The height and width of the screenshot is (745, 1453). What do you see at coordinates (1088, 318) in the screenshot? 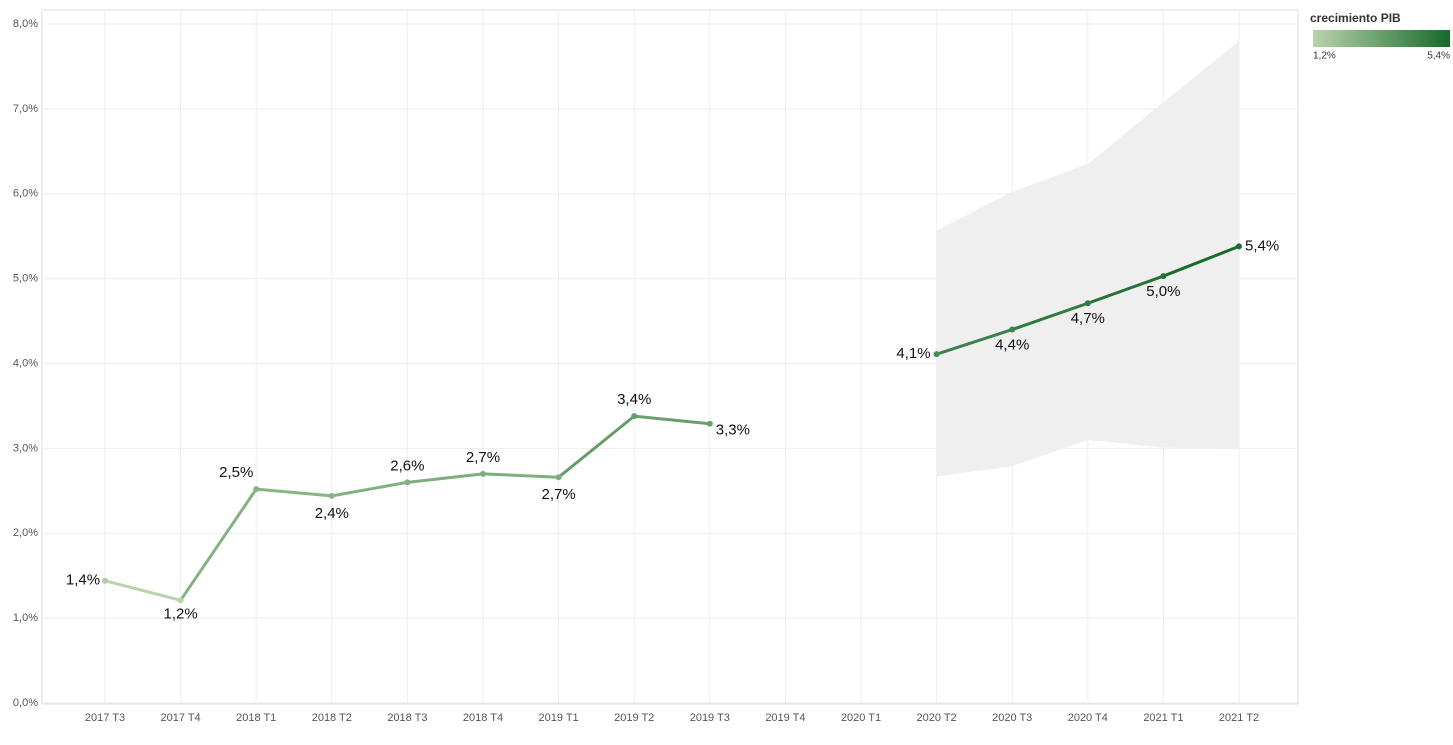
I see `data-label: 4,7%` at bounding box center [1088, 318].